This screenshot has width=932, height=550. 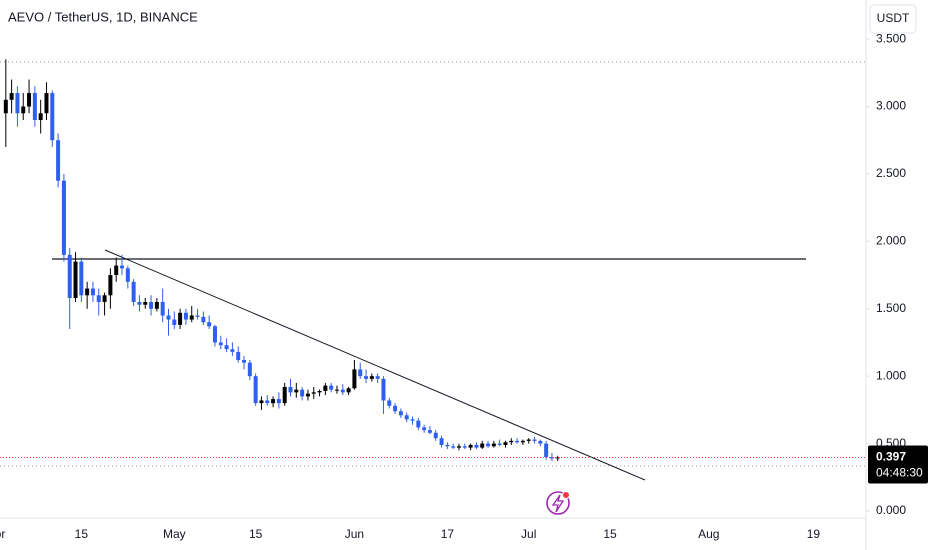 What do you see at coordinates (891, 375) in the screenshot?
I see `y-tick-label: 1.000` at bounding box center [891, 375].